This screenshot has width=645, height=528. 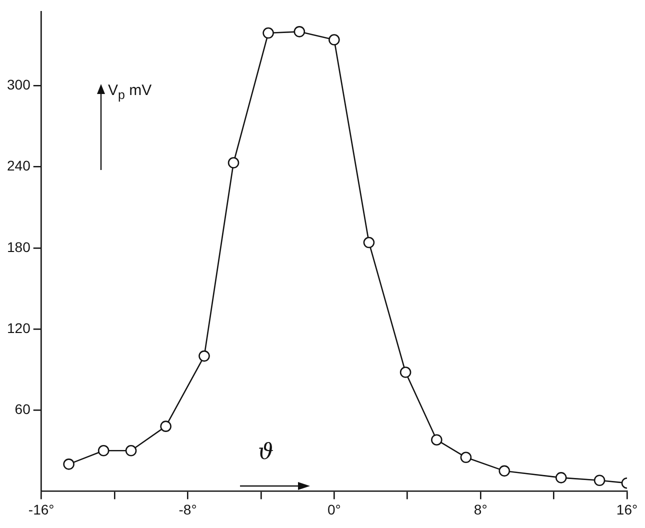 What do you see at coordinates (481, 509) in the screenshot?
I see `x-tick-label: 8°` at bounding box center [481, 509].